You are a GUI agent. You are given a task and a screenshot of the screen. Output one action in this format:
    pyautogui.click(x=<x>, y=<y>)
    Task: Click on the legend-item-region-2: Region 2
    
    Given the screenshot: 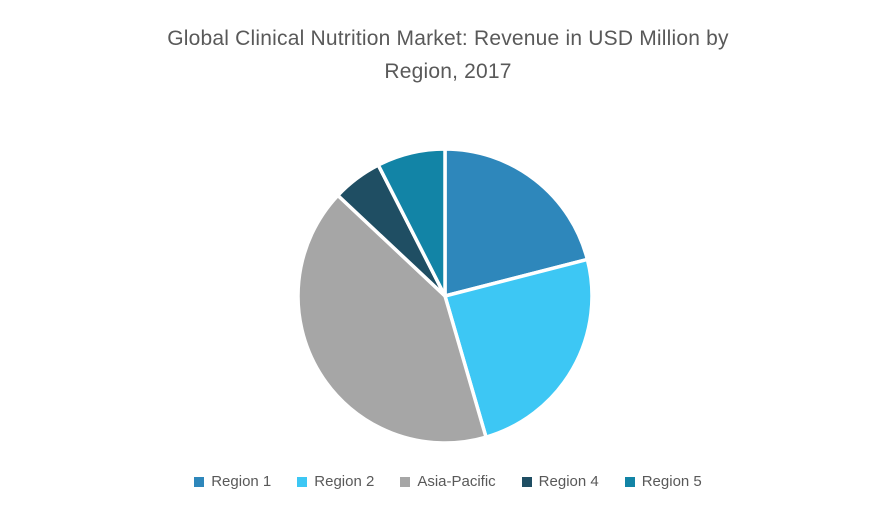 What is the action you would take?
    pyautogui.click(x=335, y=482)
    